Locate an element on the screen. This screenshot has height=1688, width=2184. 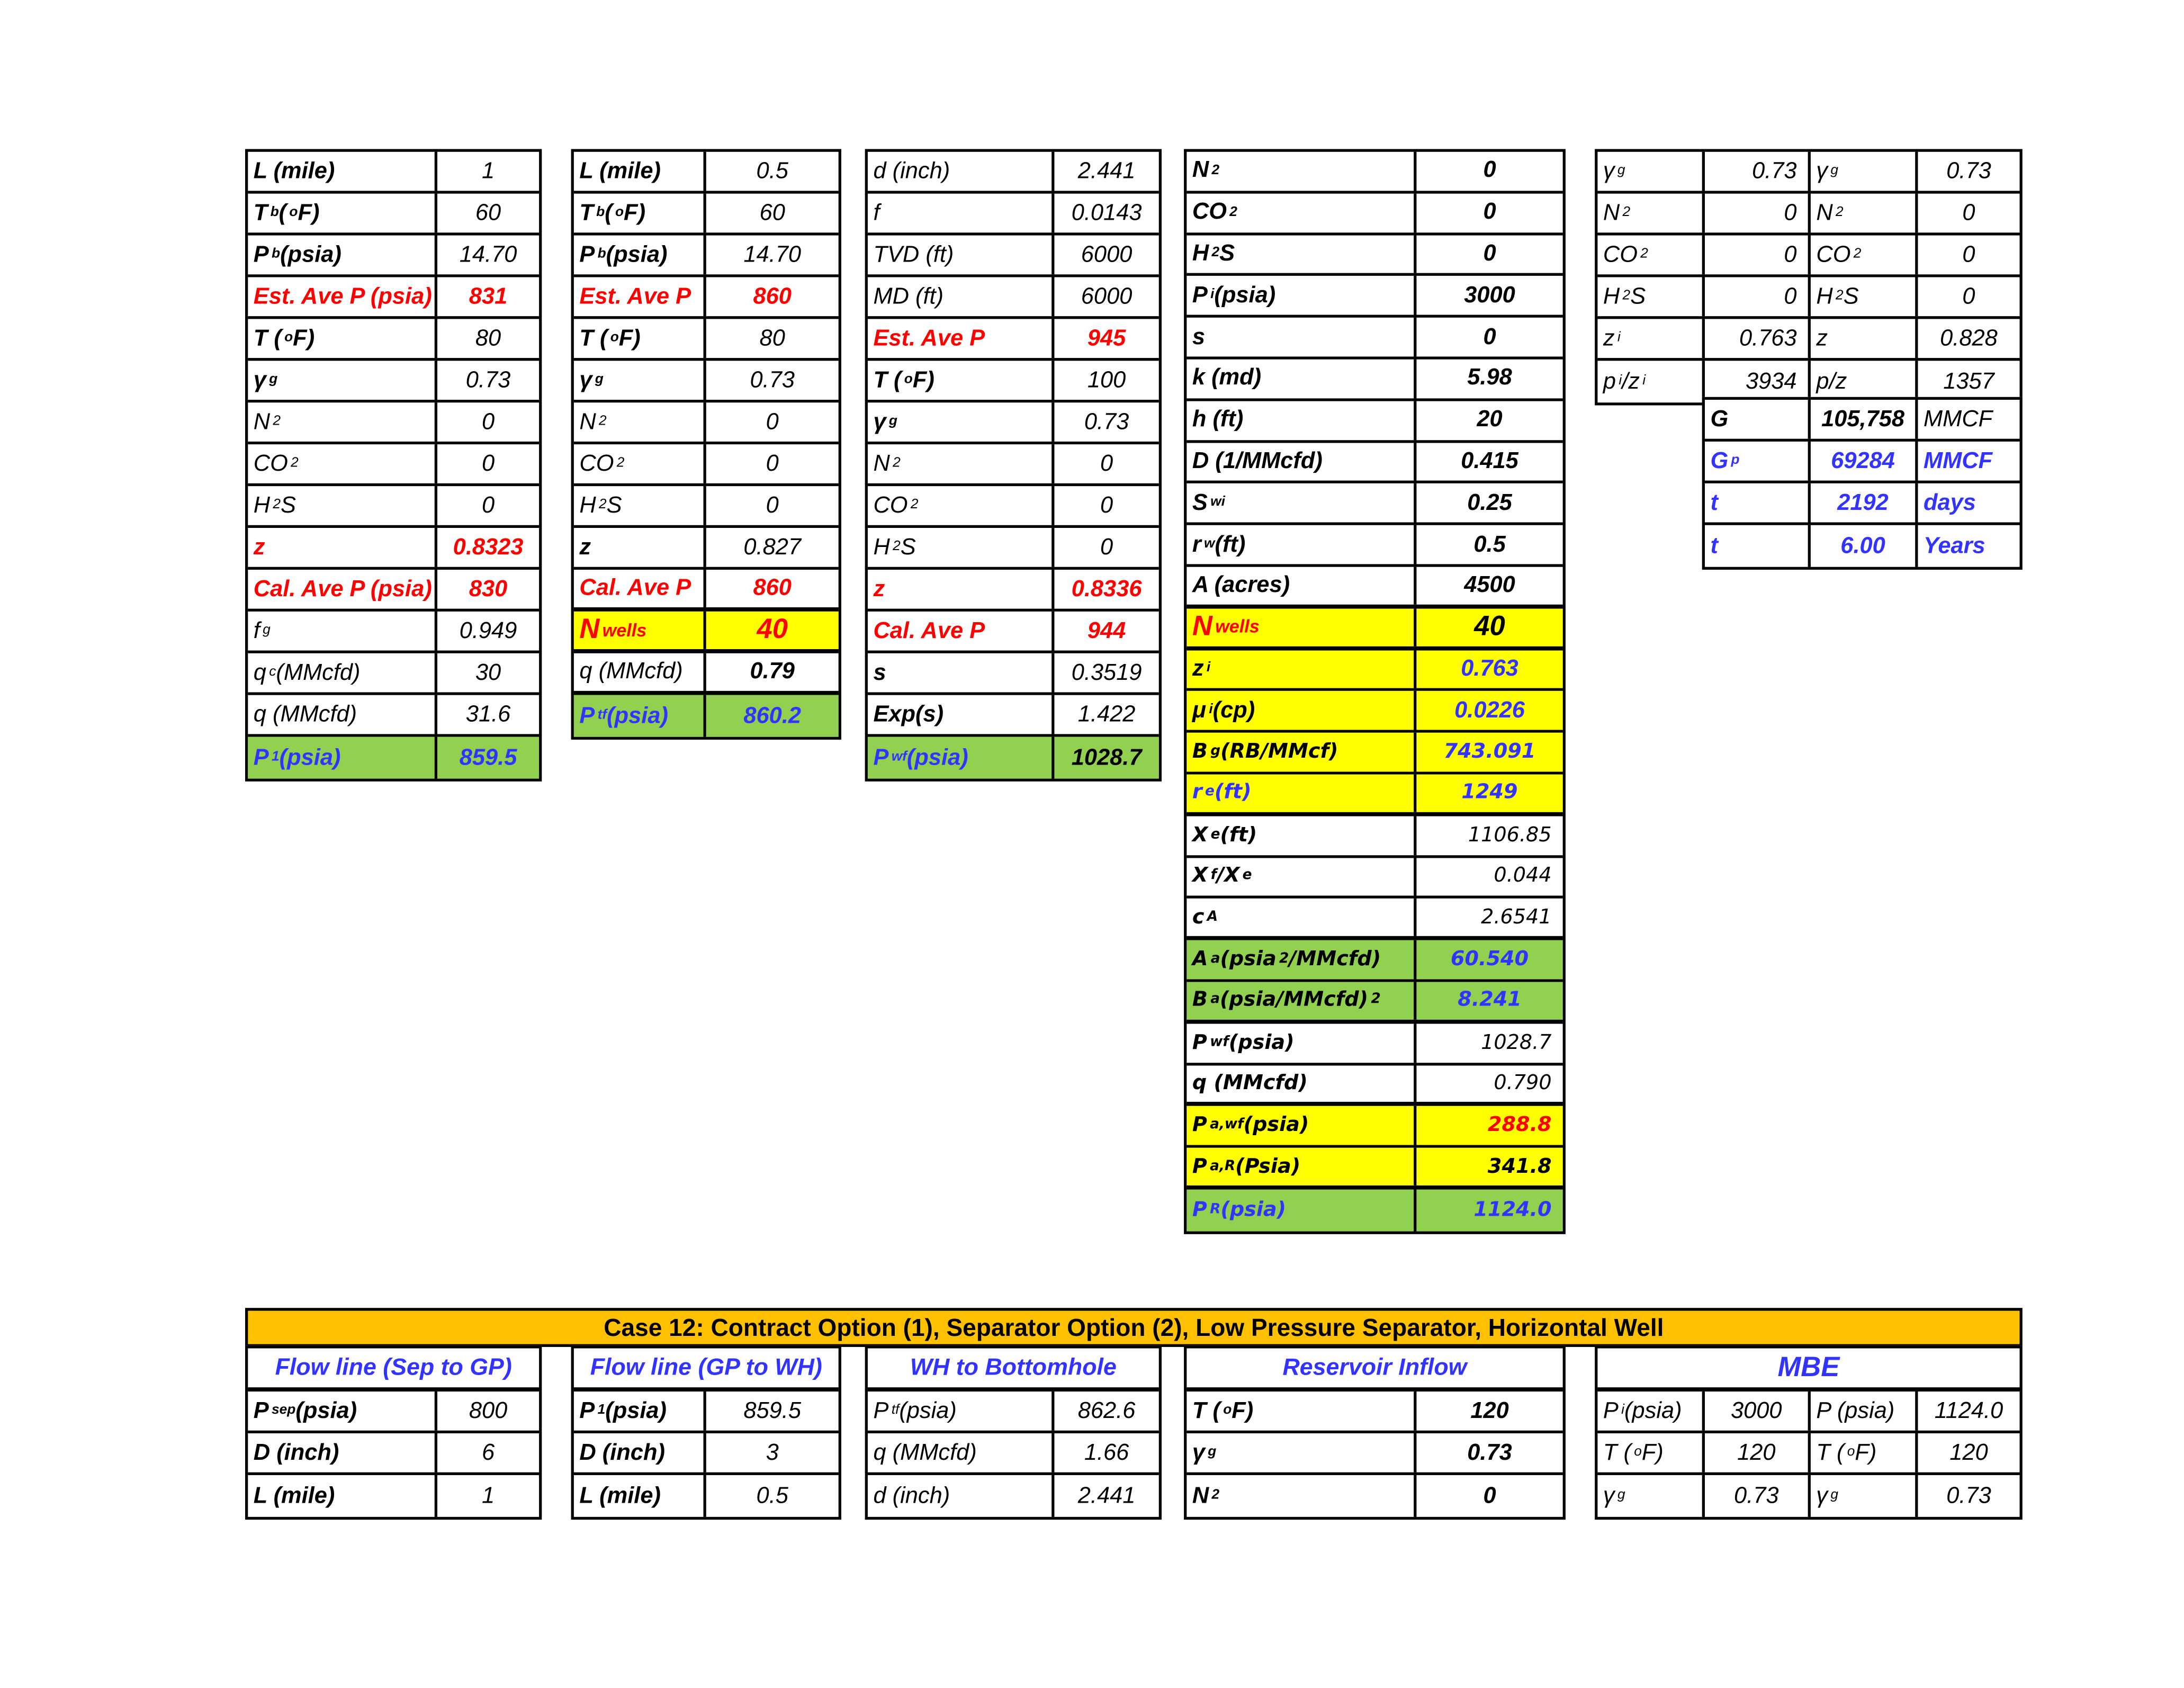
label-text: B is located at coordinates (1200, 752).